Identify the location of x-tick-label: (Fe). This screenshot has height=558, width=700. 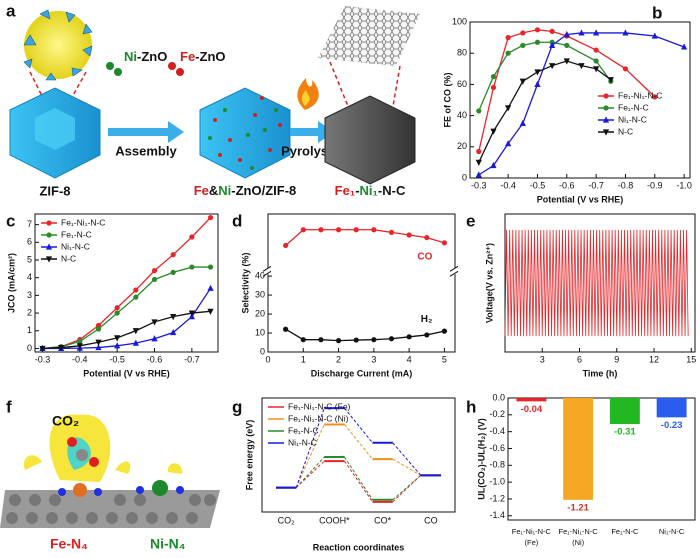
(532, 542).